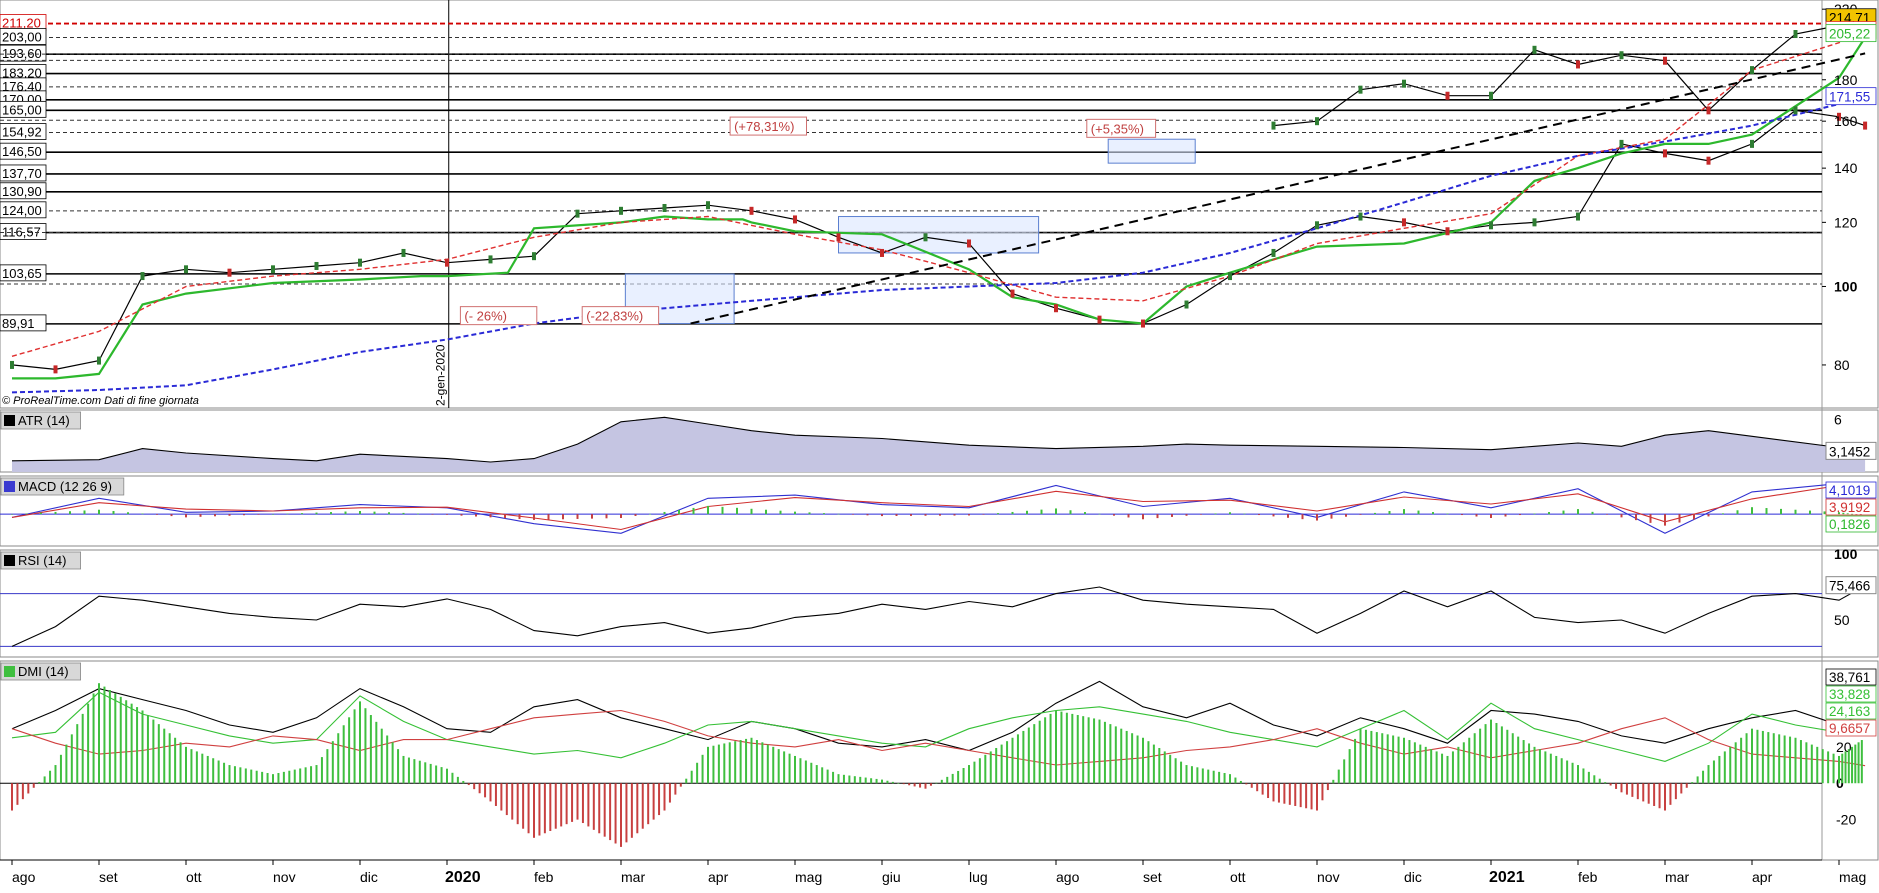 This screenshot has width=1879, height=893. What do you see at coordinates (764, 126) in the screenshot?
I see `percent-annotation: (+78,31%)` at bounding box center [764, 126].